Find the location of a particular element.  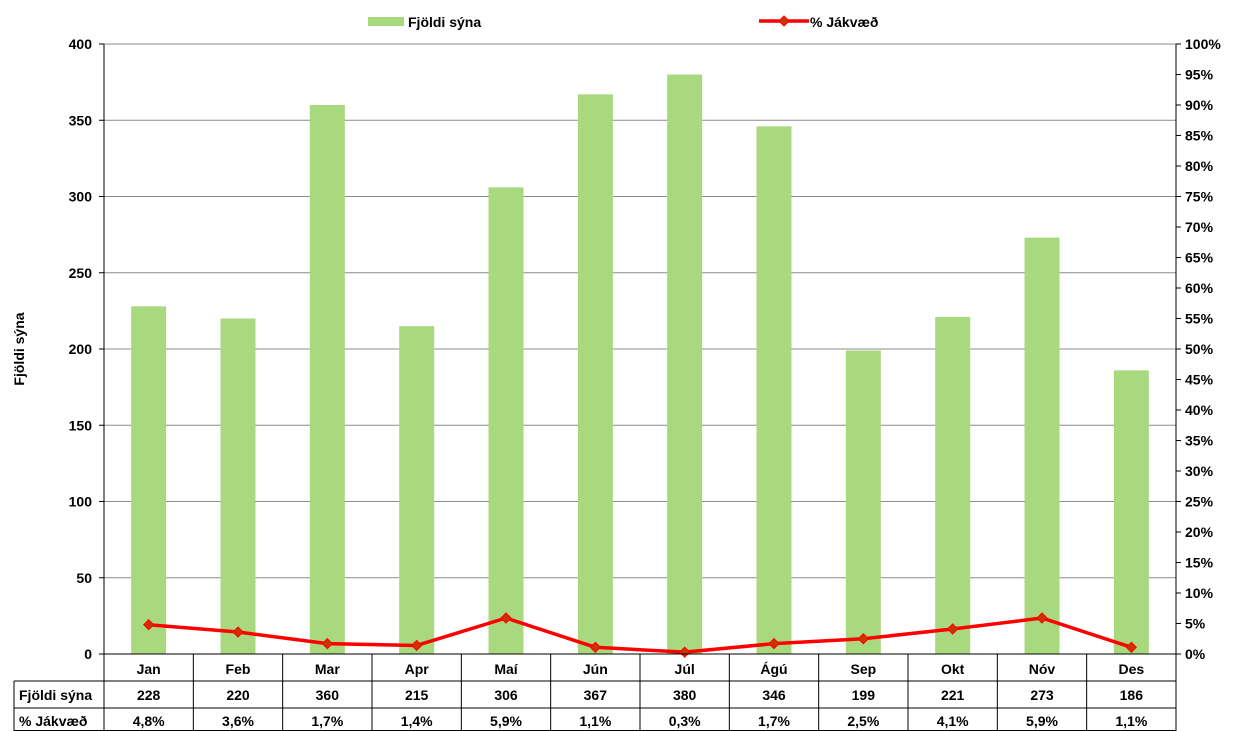

right-tick-label: 10% is located at coordinates (1199, 593).